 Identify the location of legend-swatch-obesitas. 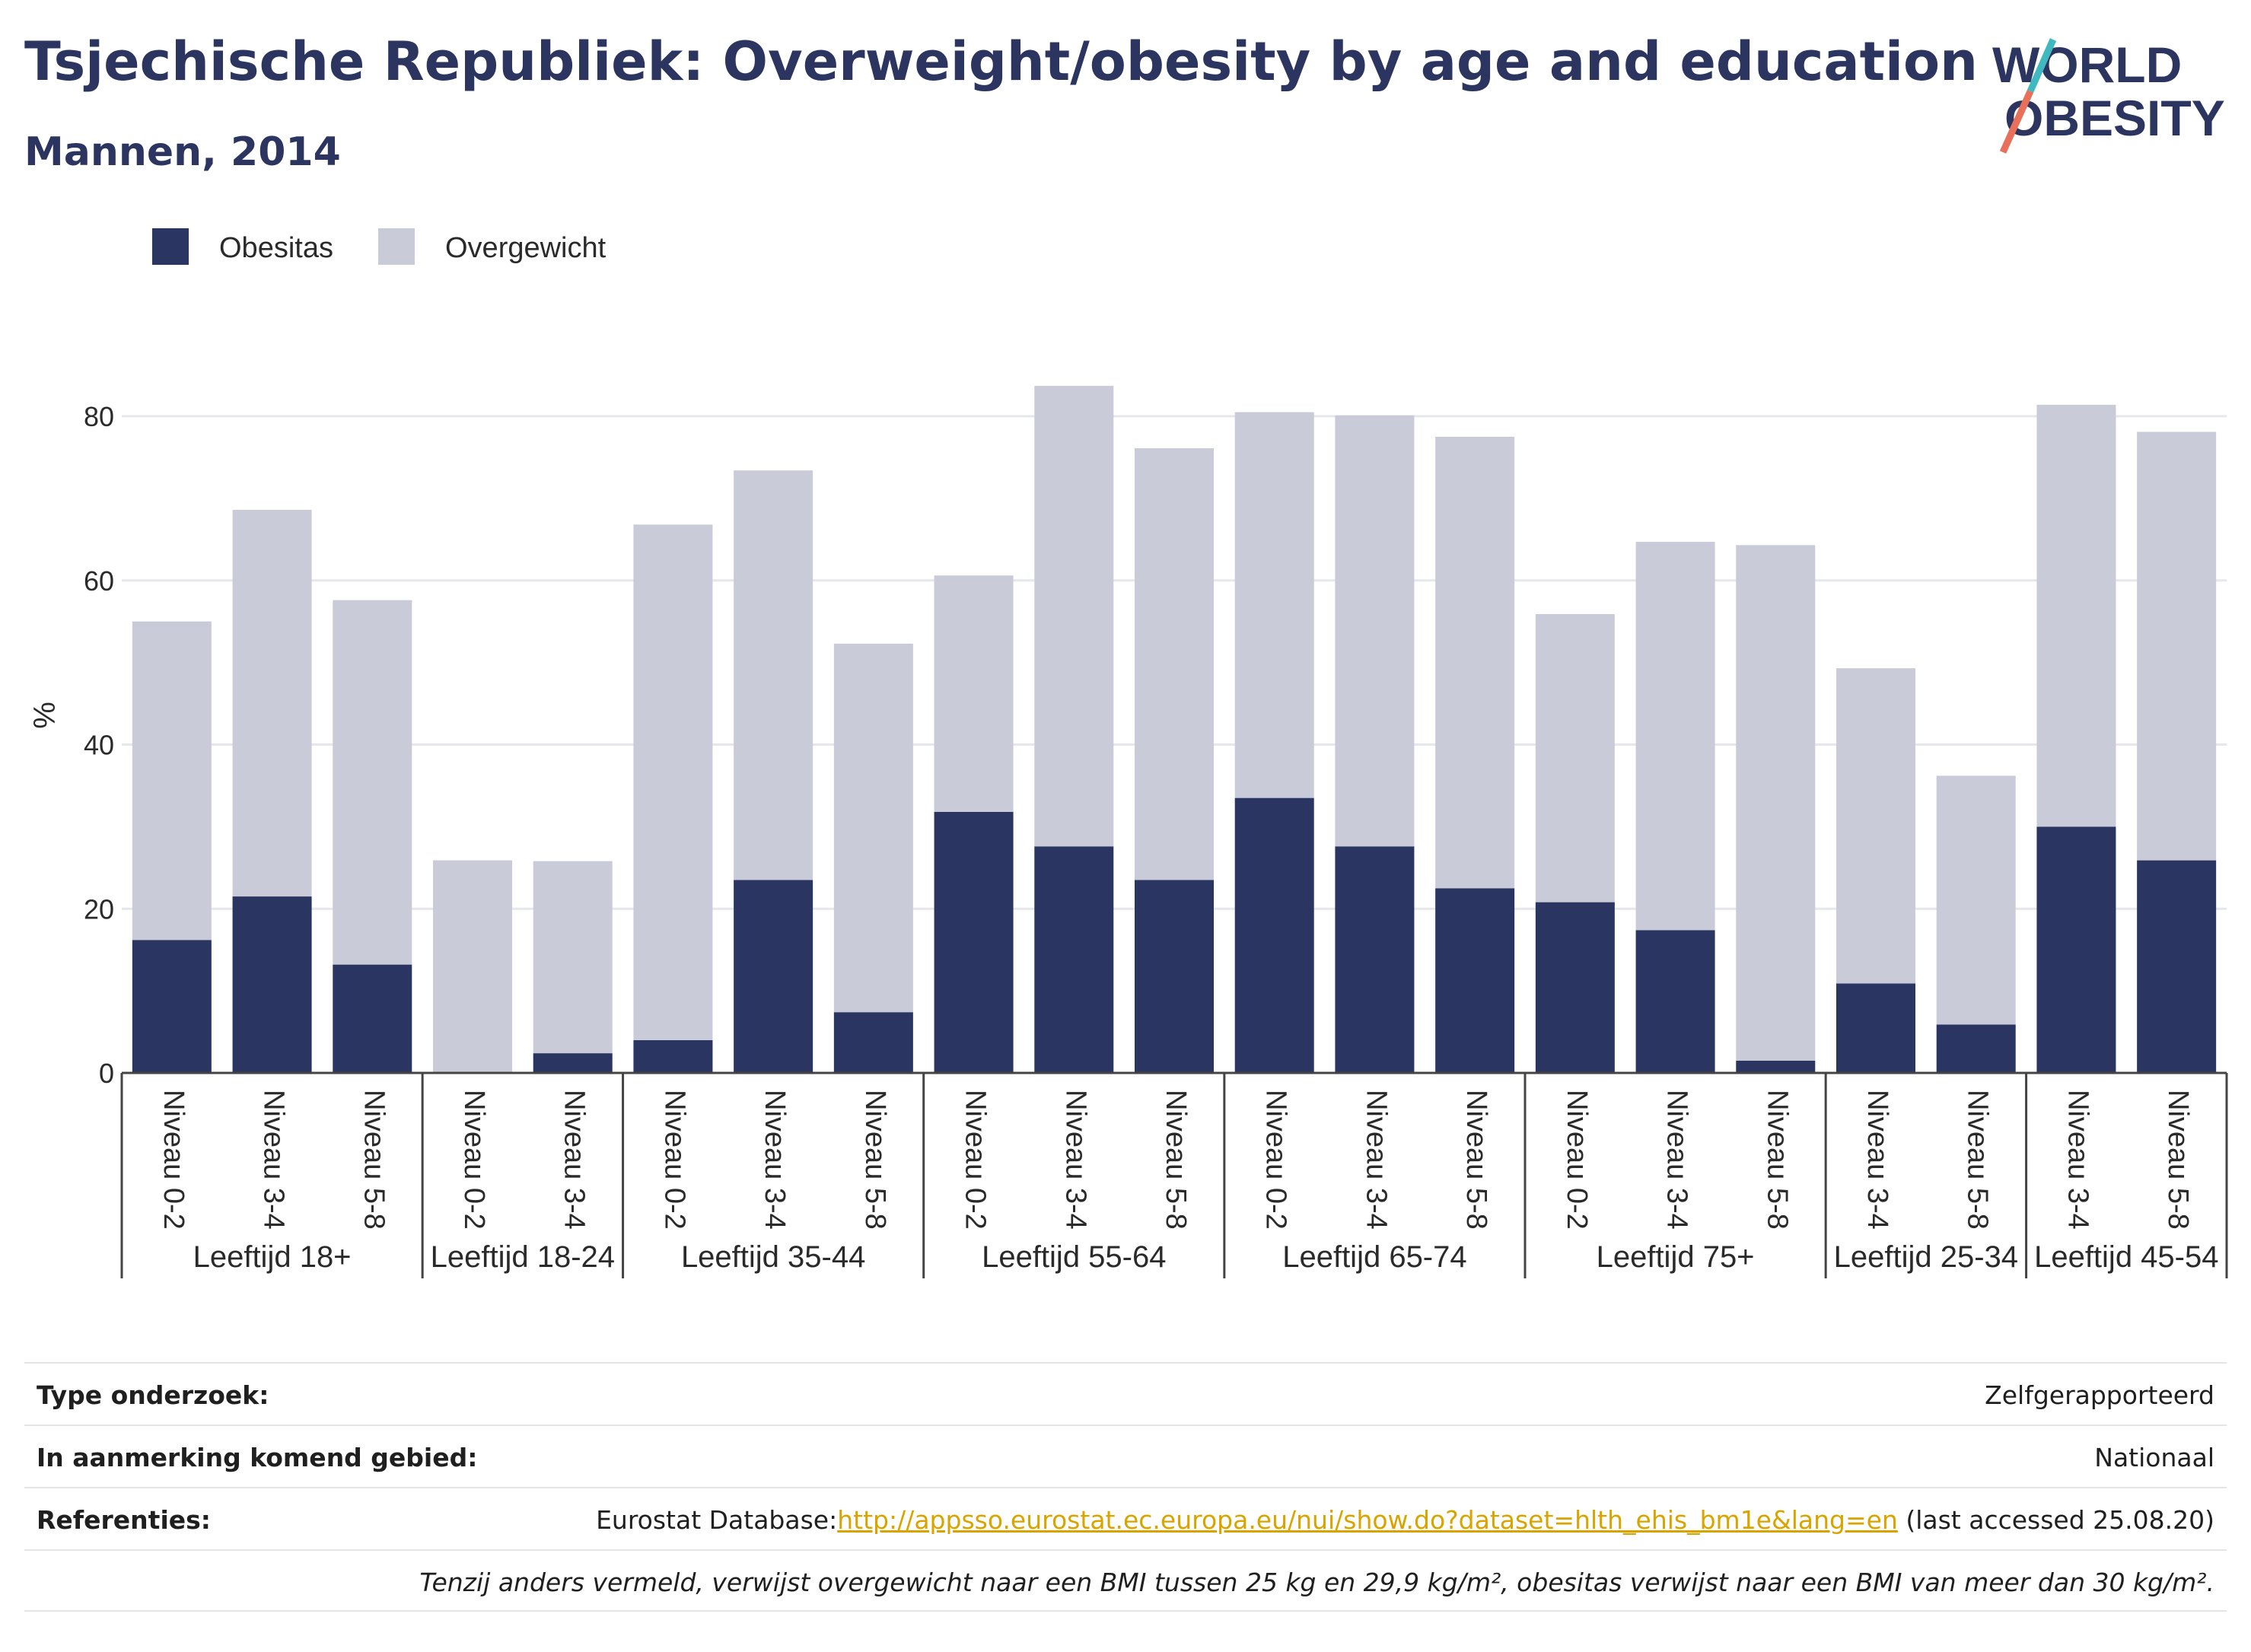
(170, 246).